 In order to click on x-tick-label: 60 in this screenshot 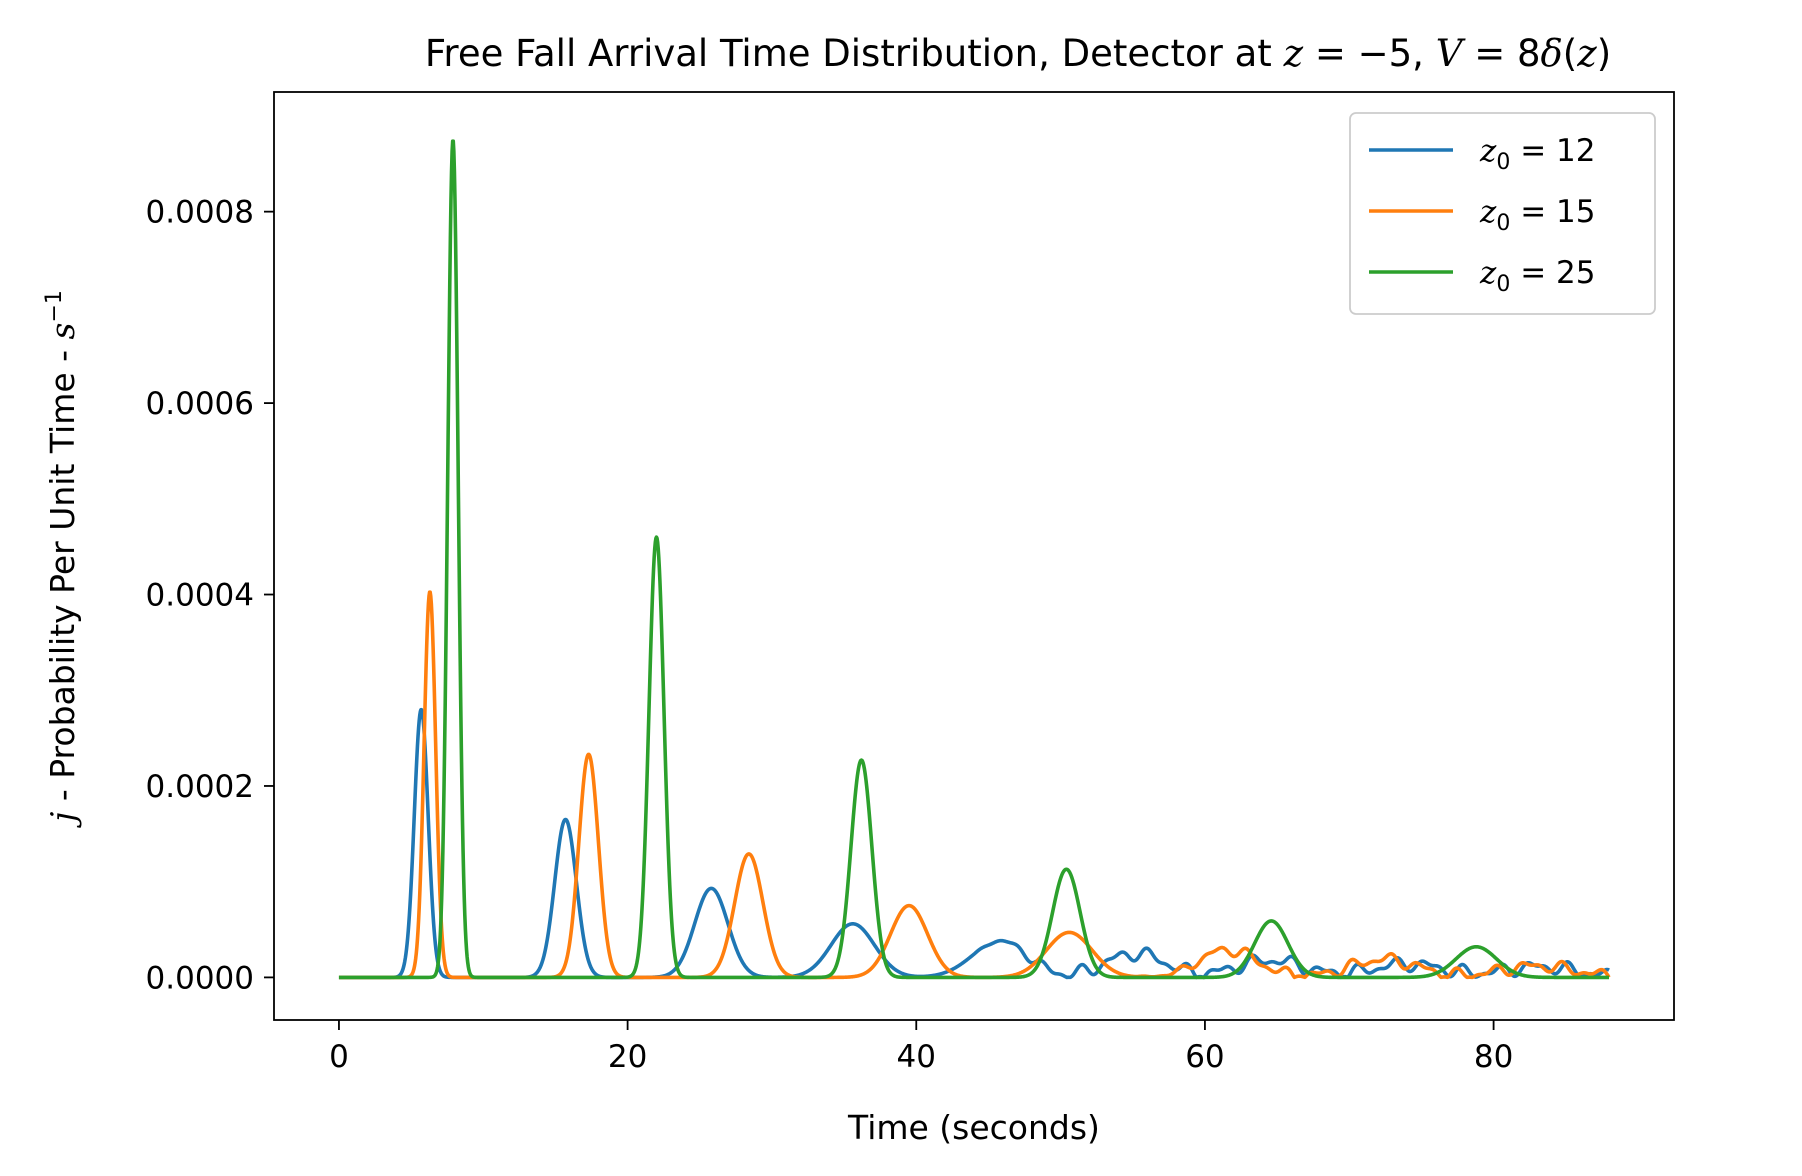, I will do `click(1204, 1057)`.